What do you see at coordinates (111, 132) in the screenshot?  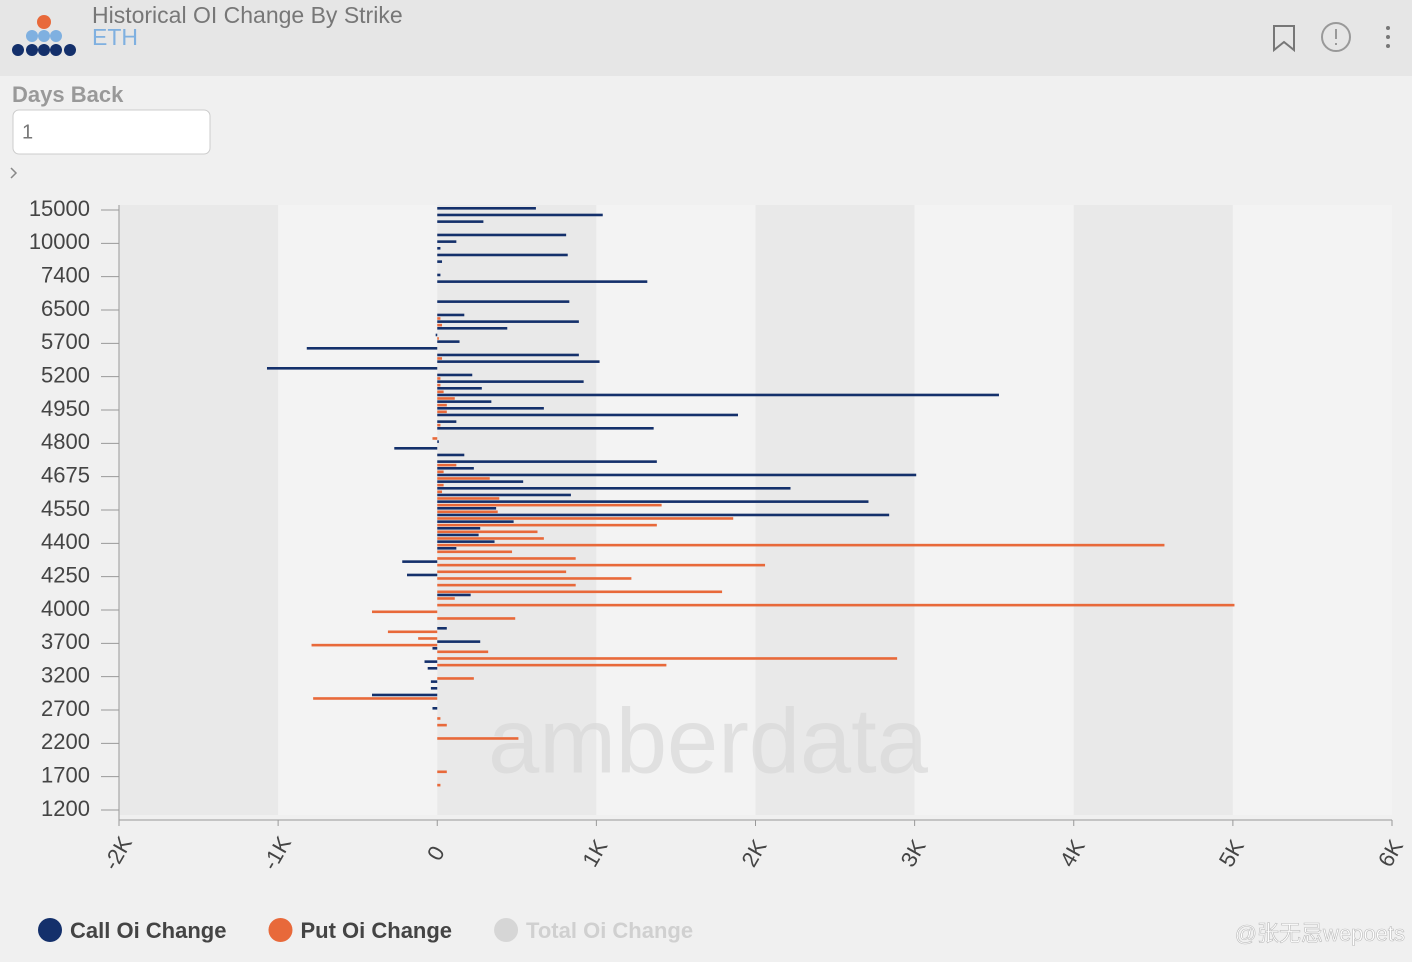 I see `days-back-input` at bounding box center [111, 132].